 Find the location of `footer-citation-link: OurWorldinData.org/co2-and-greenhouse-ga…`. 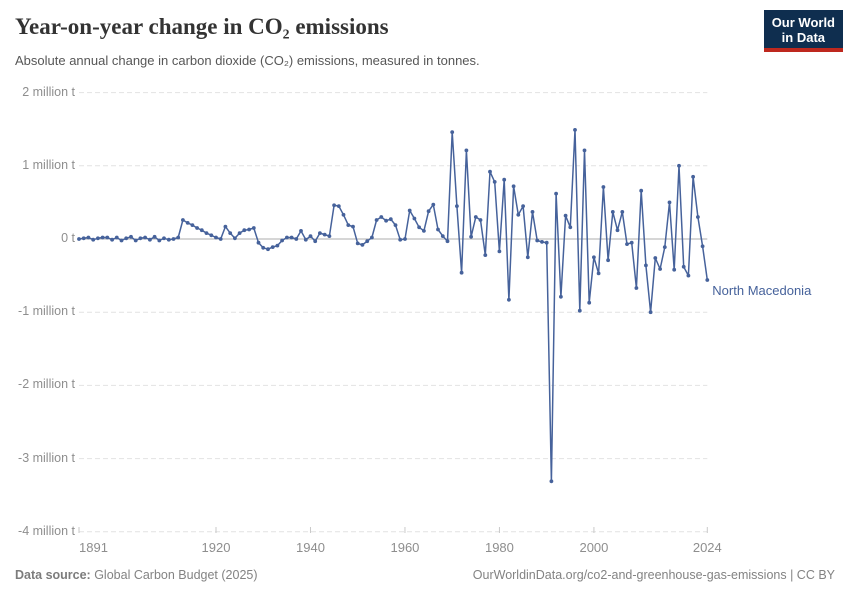

footer-citation-link: OurWorldinData.org/co2-and-greenhouse-ga… is located at coordinates (653, 575).